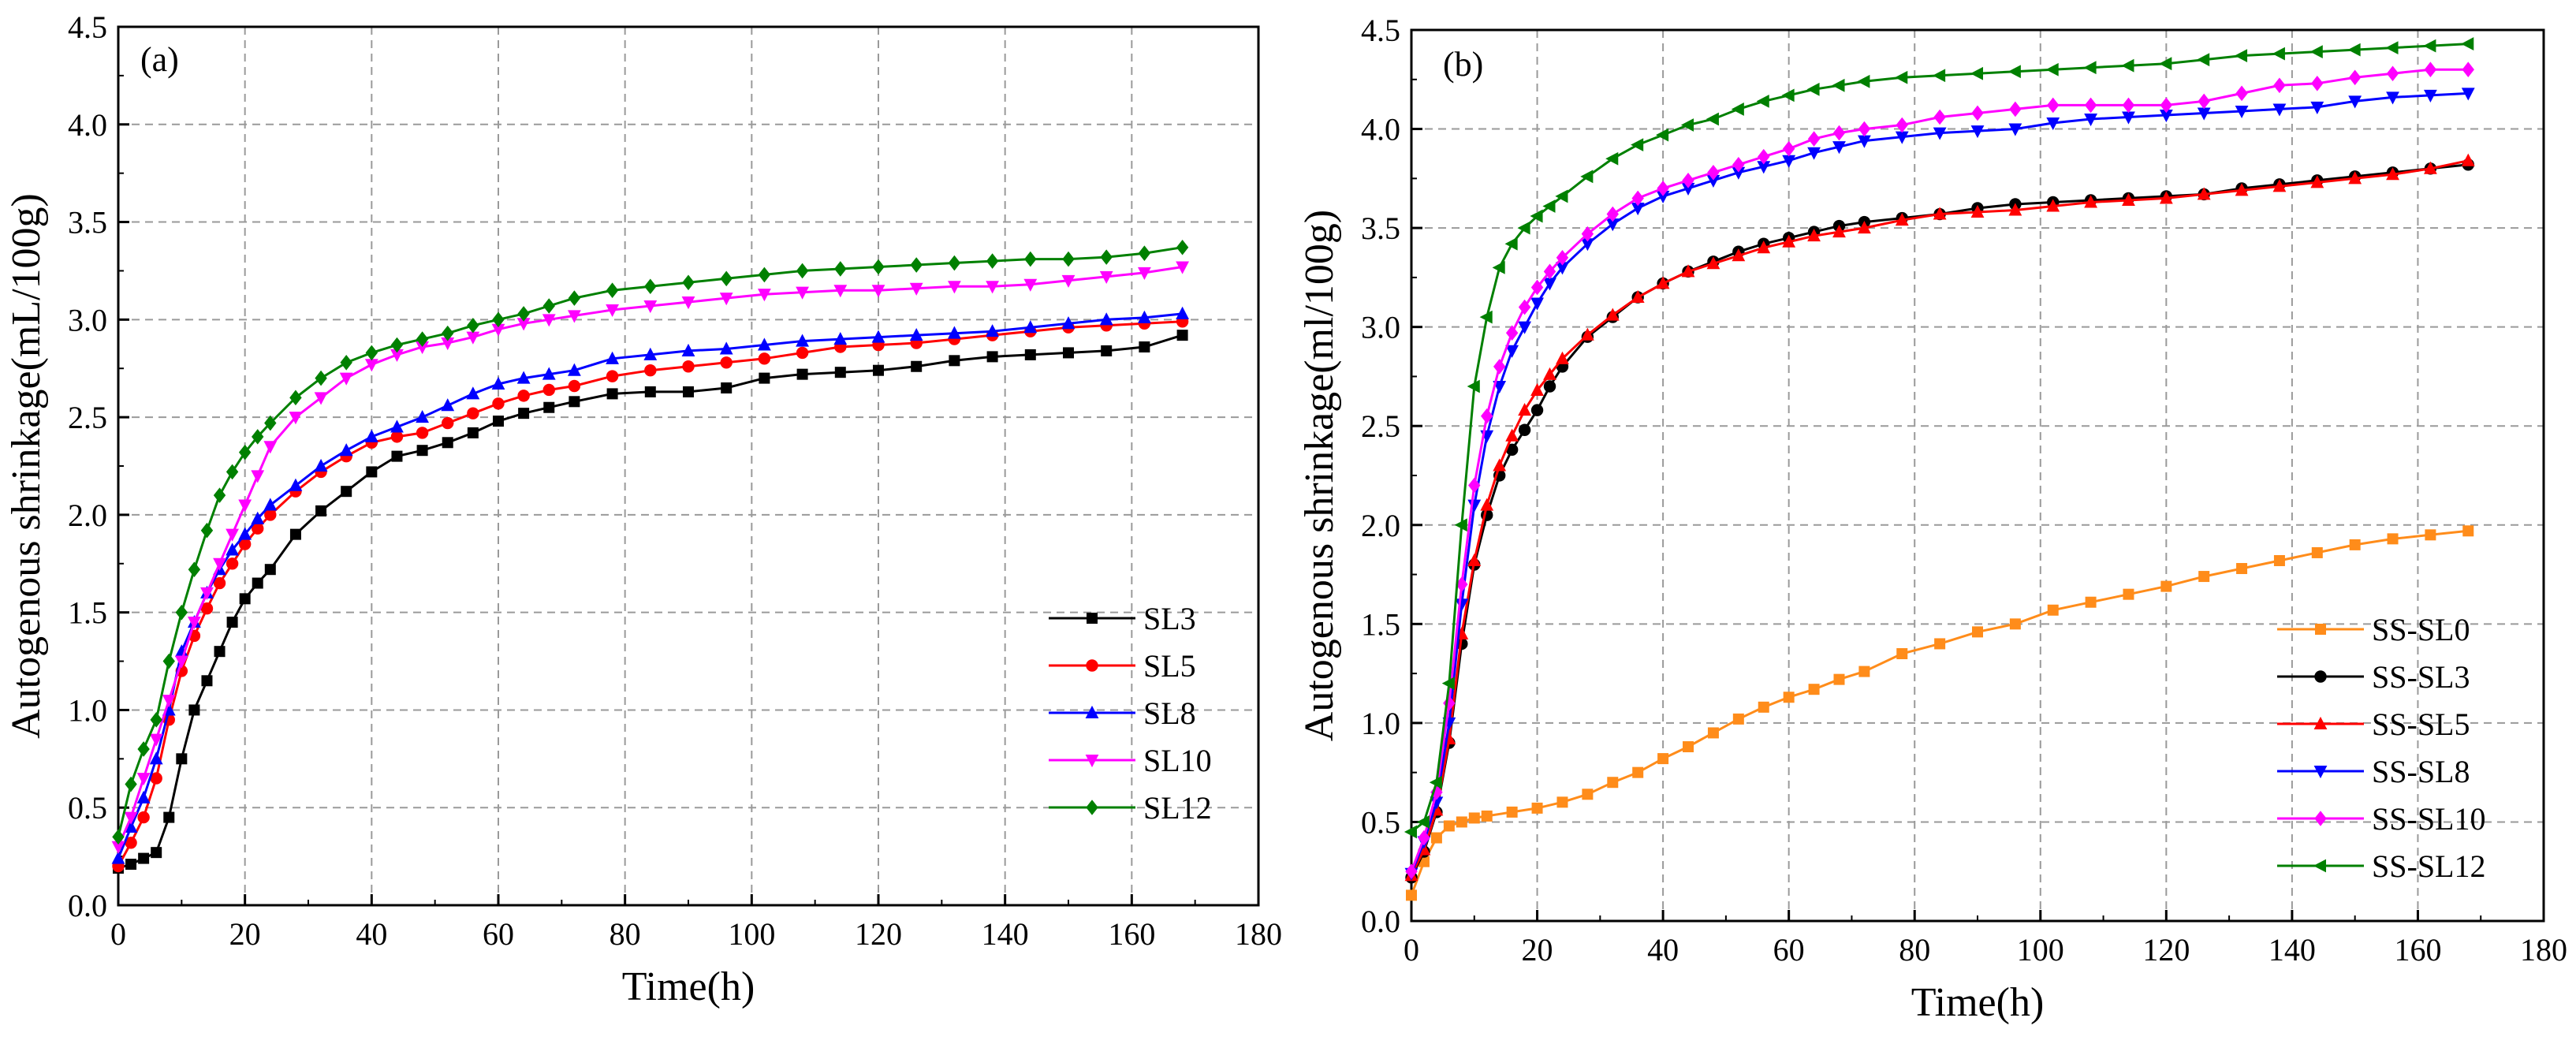 The width and height of the screenshot is (2576, 1044). What do you see at coordinates (1122, 666) in the screenshot?
I see `legend-item: SL5` at bounding box center [1122, 666].